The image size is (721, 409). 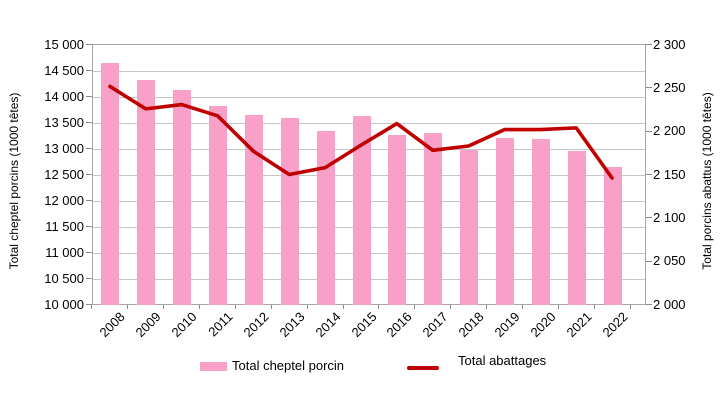 What do you see at coordinates (64, 278) in the screenshot?
I see `left-axis-tick-label: 10 500` at bounding box center [64, 278].